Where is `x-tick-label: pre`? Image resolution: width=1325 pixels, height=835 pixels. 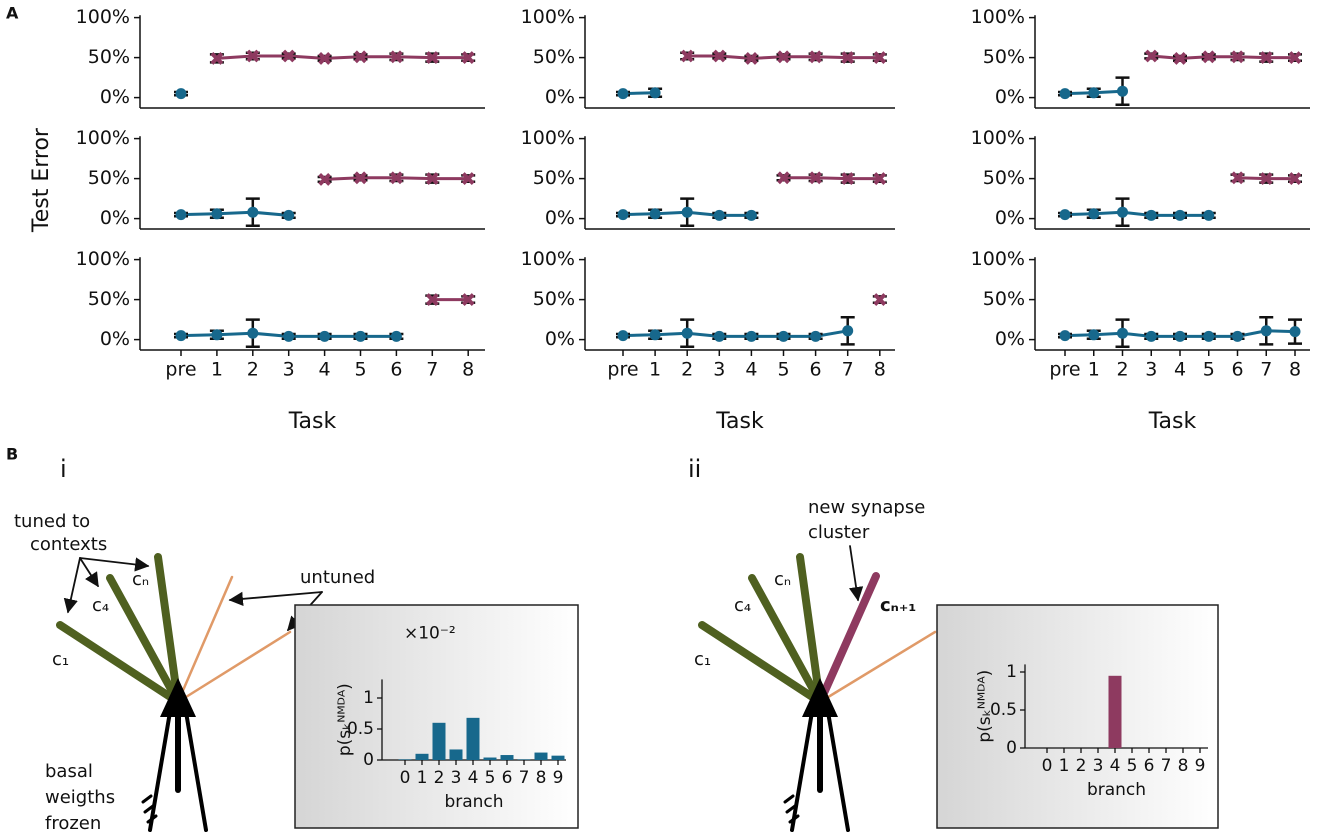 x-tick-label: pre is located at coordinates (180, 370).